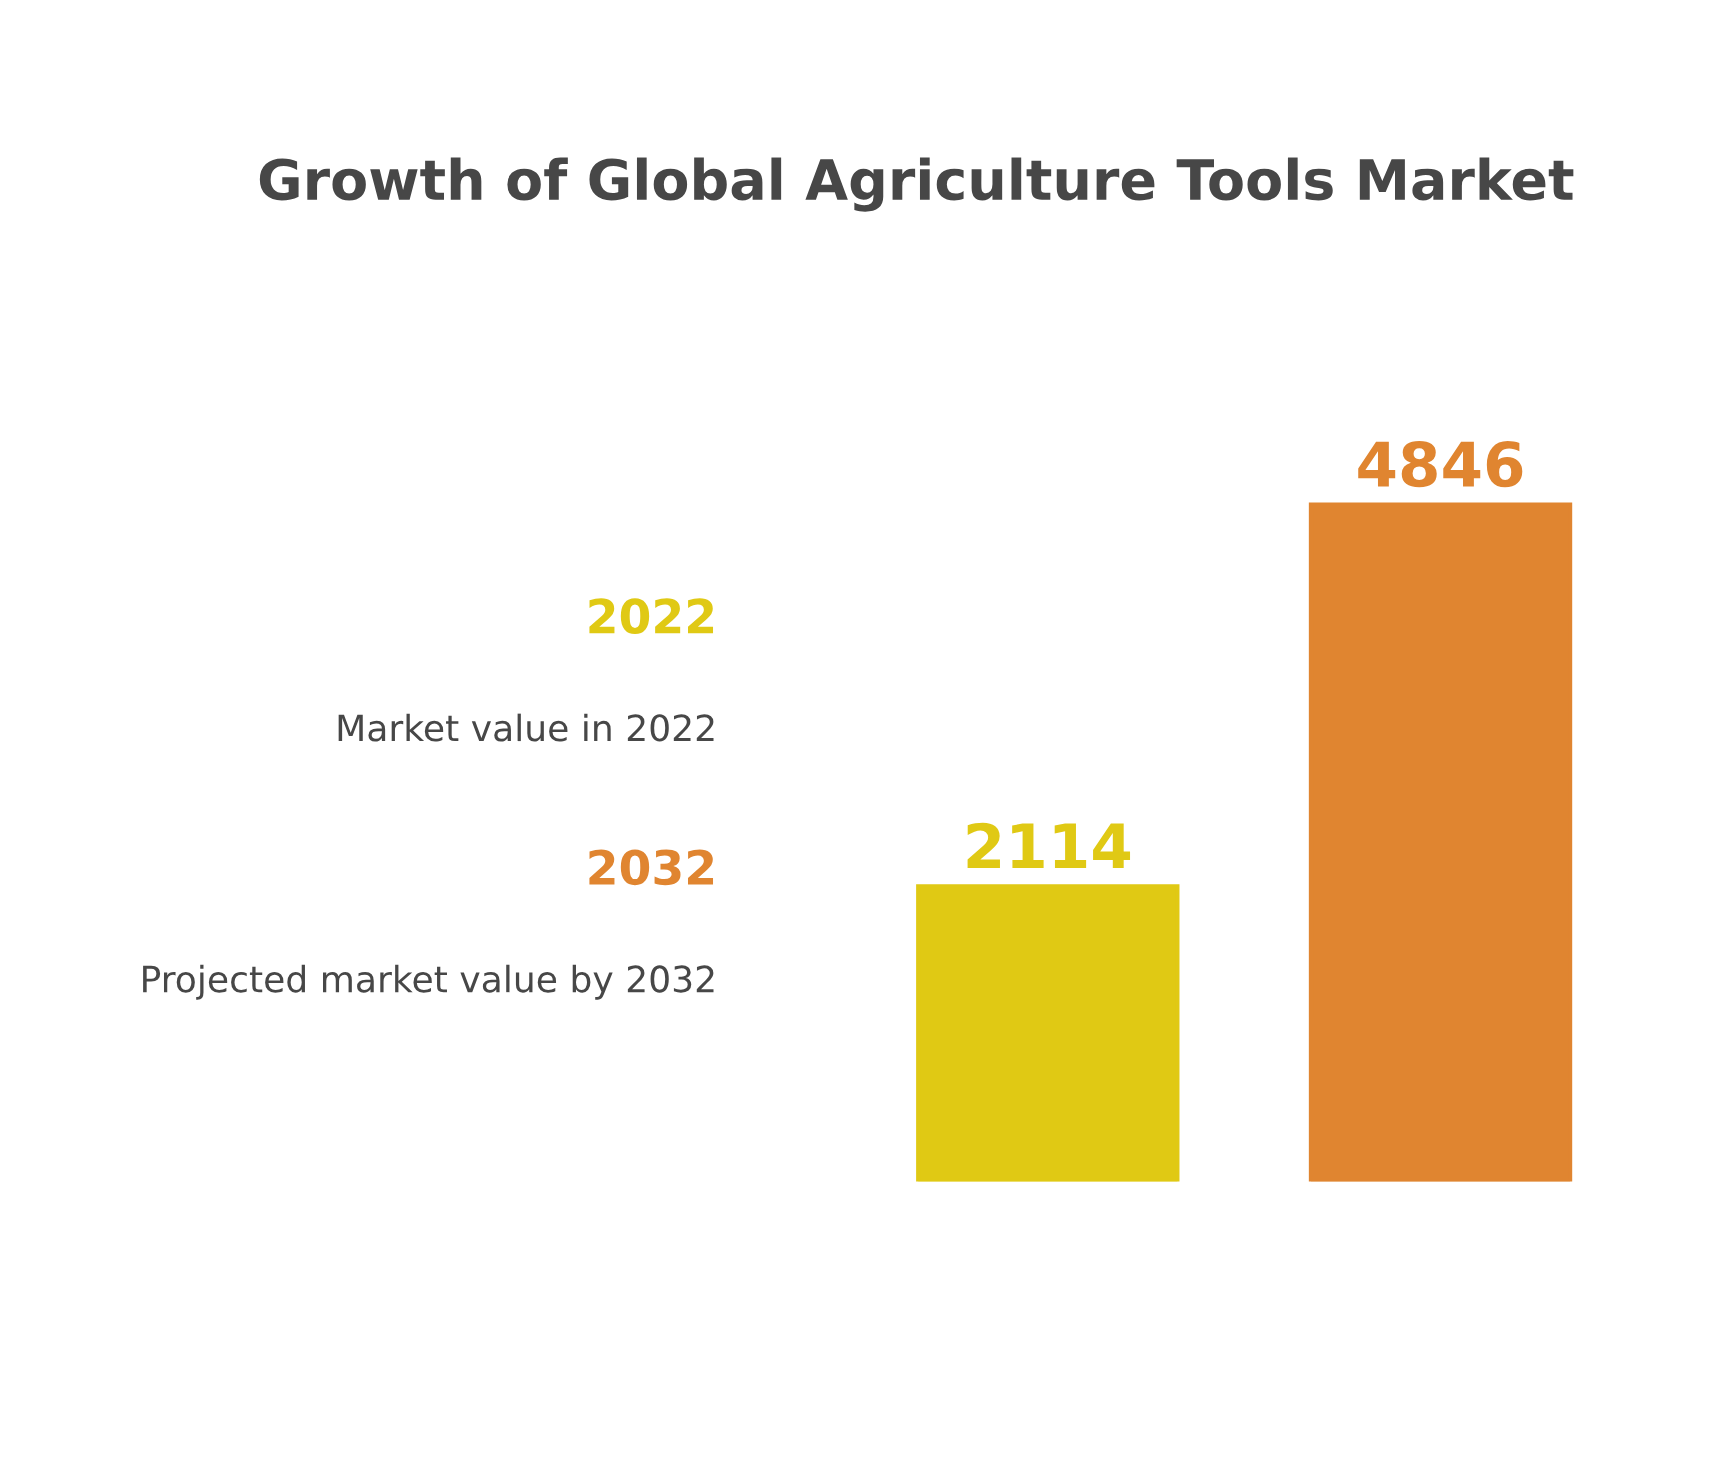 Image resolution: width=1728 pixels, height=1477 pixels. Describe the element at coordinates (526, 727) in the screenshot. I see `text: Market value in 2022` at that location.